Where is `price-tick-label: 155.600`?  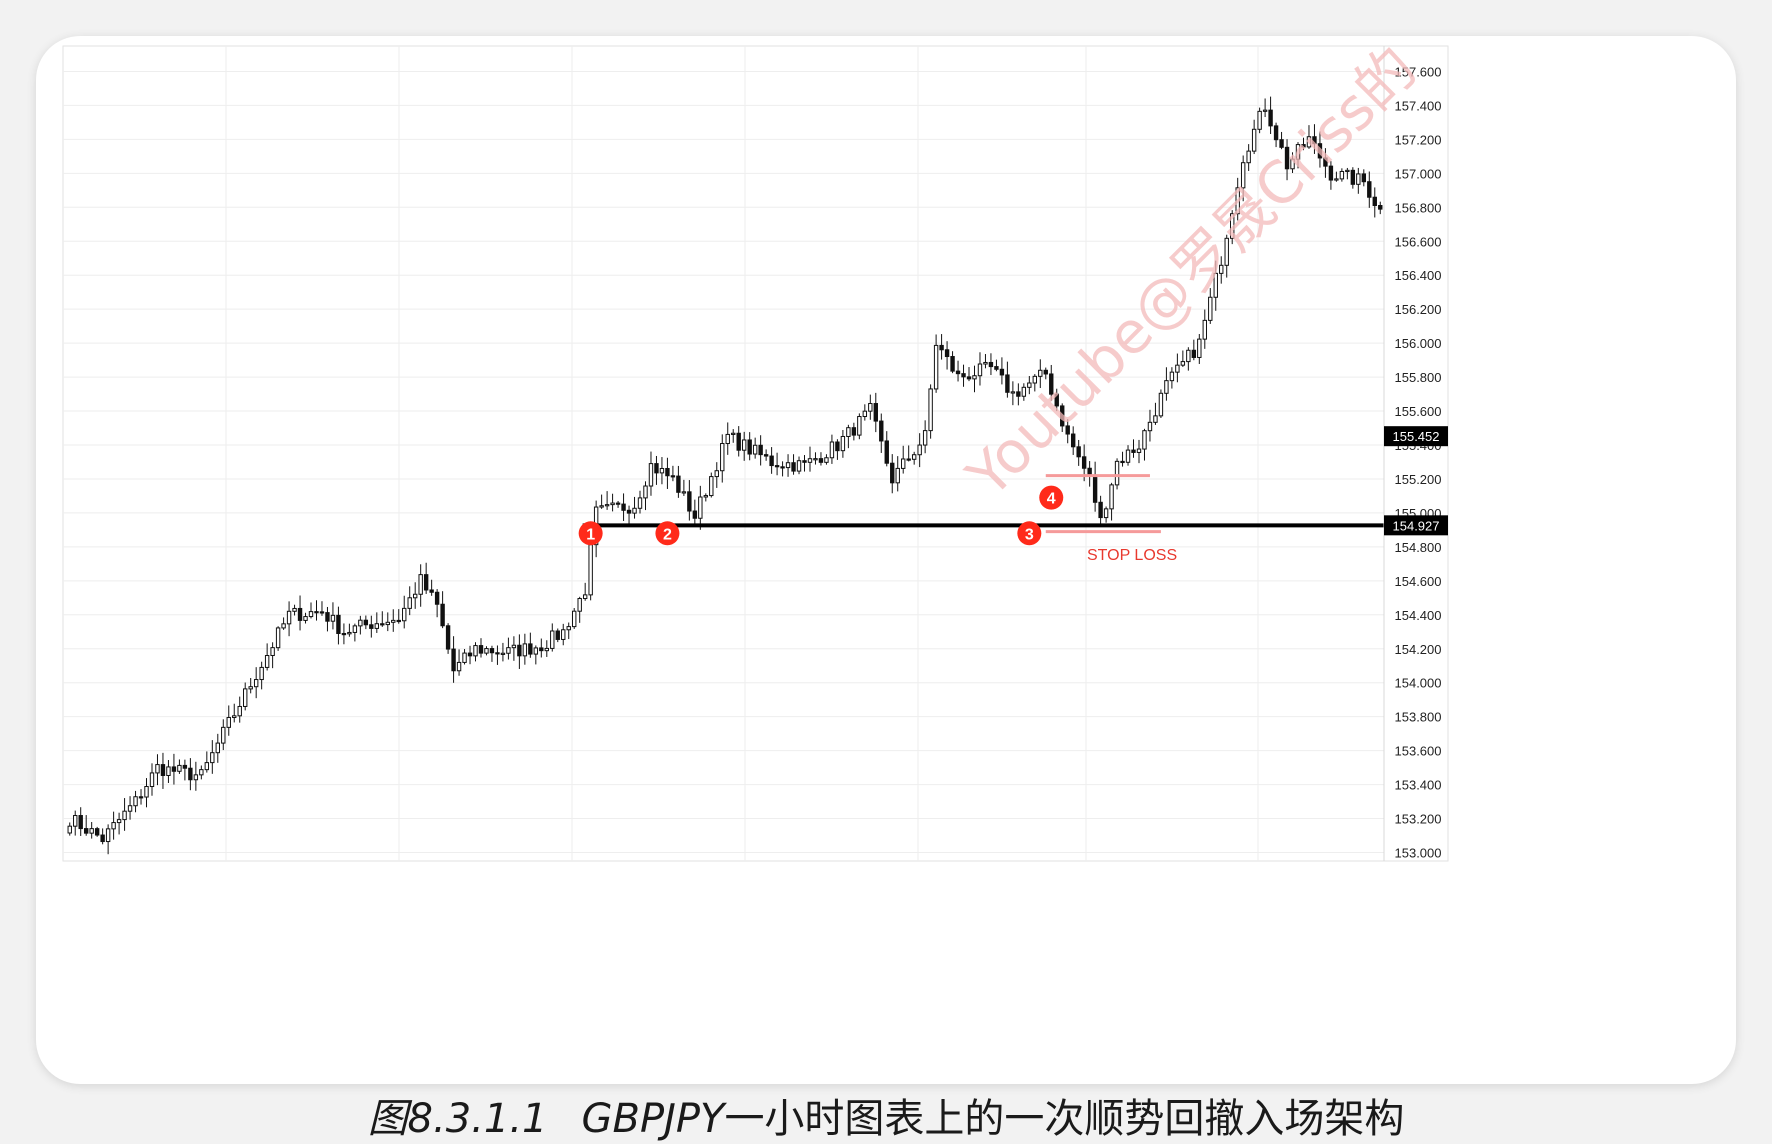
price-tick-label: 155.600 is located at coordinates (1418, 411).